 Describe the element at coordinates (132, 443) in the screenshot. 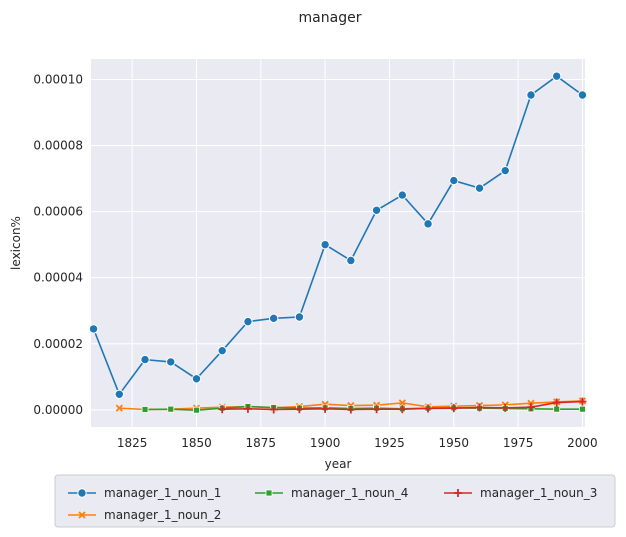

I see `x-tick-label: 1825` at that location.